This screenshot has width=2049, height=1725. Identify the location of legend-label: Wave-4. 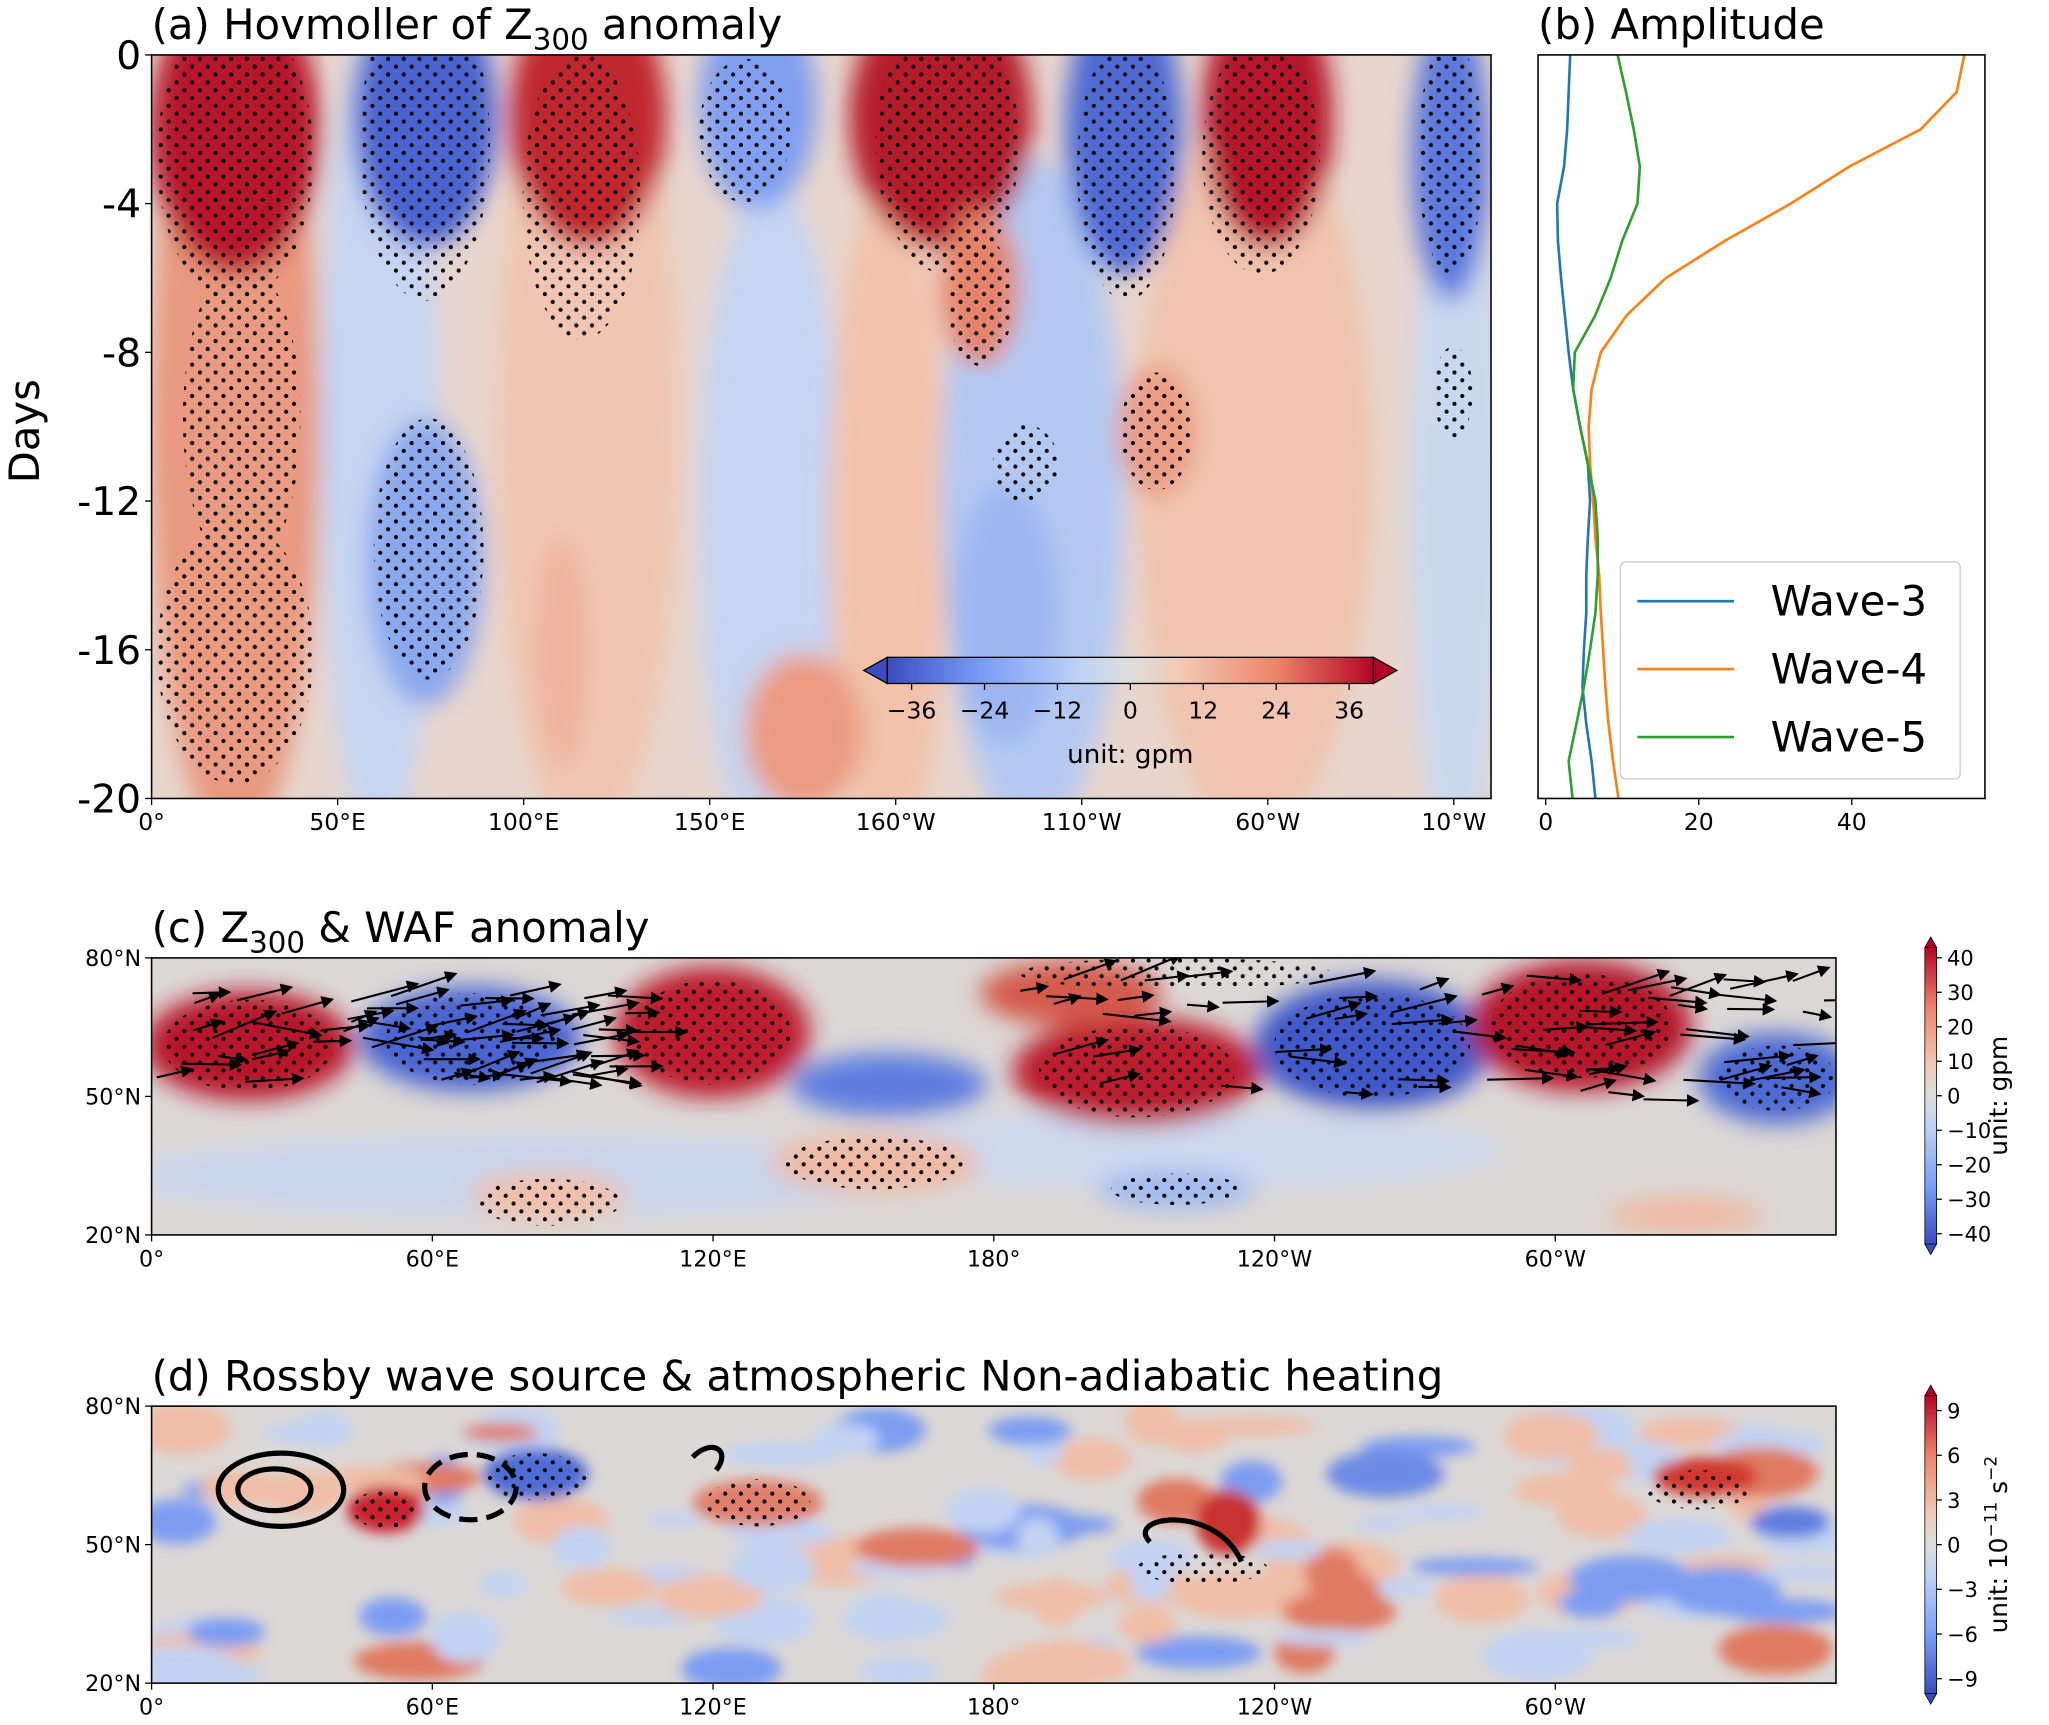
(1849, 668).